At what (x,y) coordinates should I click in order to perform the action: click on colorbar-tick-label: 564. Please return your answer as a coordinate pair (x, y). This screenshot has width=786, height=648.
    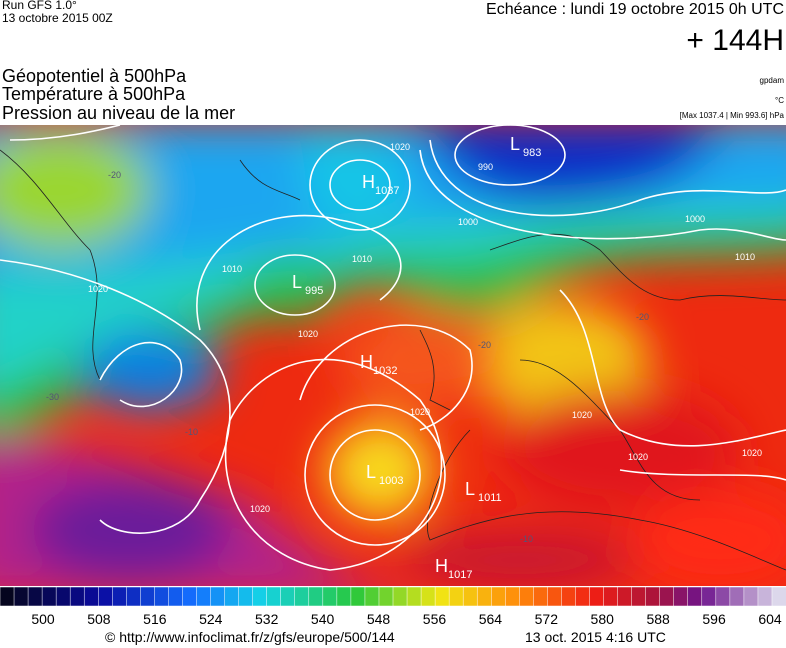
    Looking at the image, I should click on (491, 619).